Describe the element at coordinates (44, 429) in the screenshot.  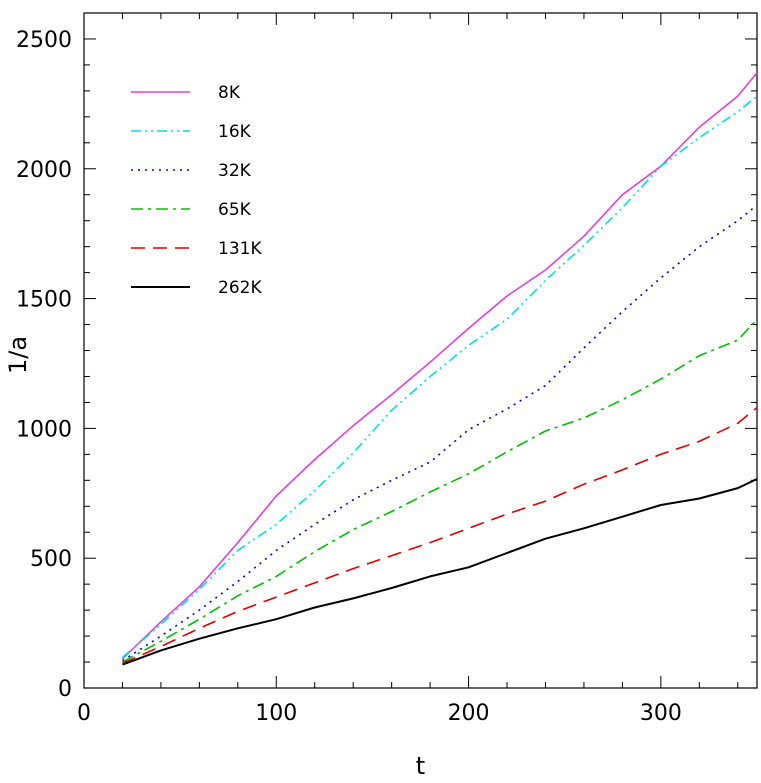
I see `y-tick-label: 1000` at that location.